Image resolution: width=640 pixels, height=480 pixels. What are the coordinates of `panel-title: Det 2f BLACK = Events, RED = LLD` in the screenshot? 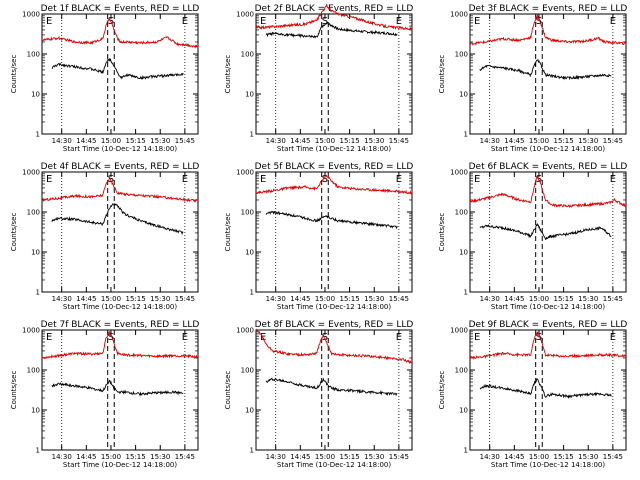 It's located at (334, 9).